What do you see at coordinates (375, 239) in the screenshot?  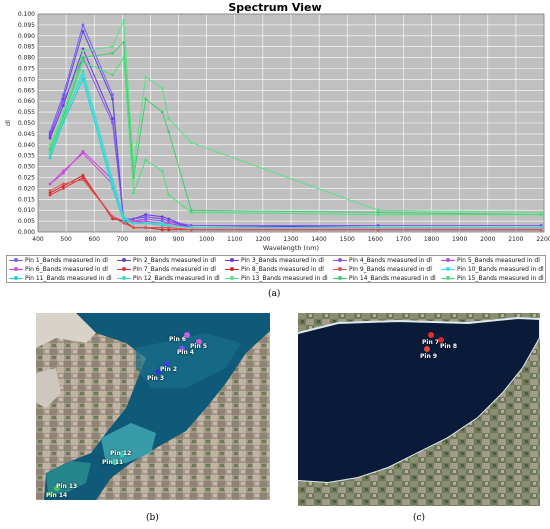 I see `x-tick-label: 1600` at bounding box center [375, 239].